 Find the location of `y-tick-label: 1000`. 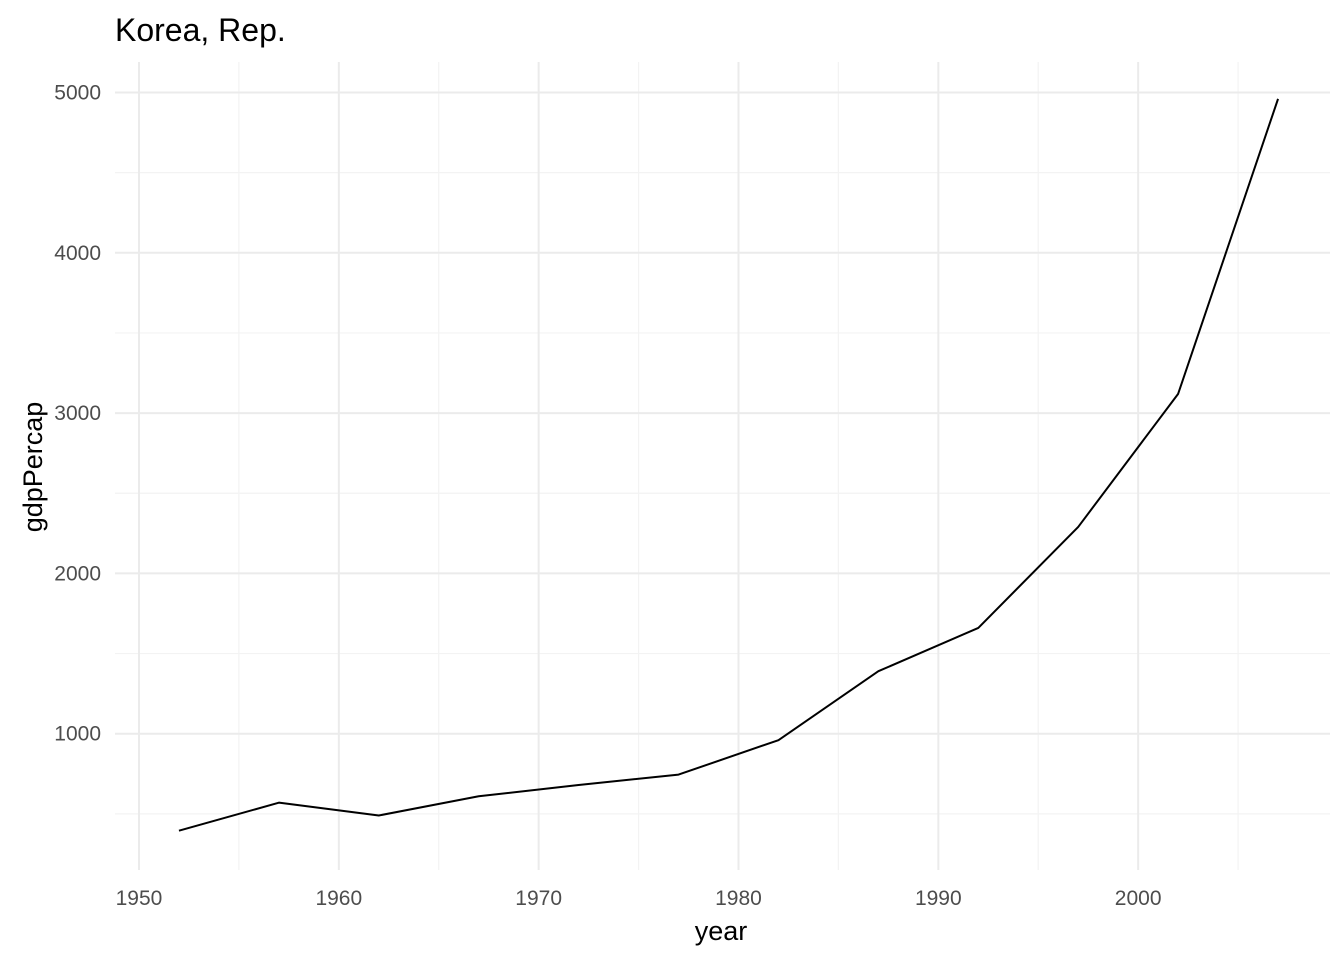

y-tick-label: 1000 is located at coordinates (77, 734).